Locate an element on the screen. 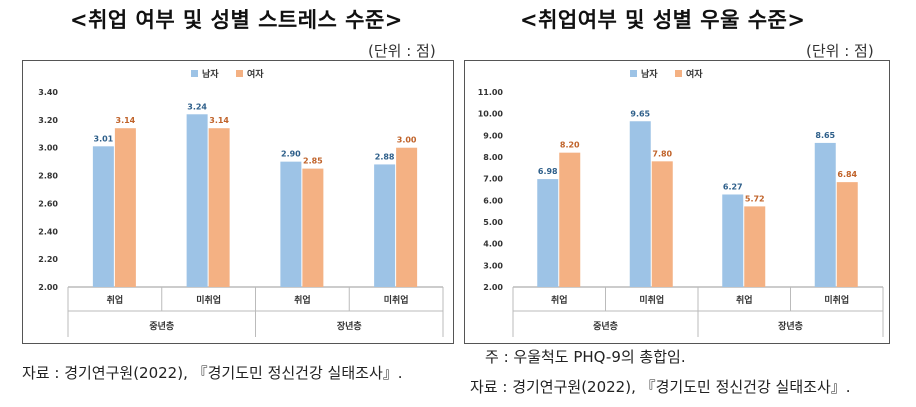 Image resolution: width=916 pixels, height=407 pixels. data-label: 6.27 is located at coordinates (733, 186).